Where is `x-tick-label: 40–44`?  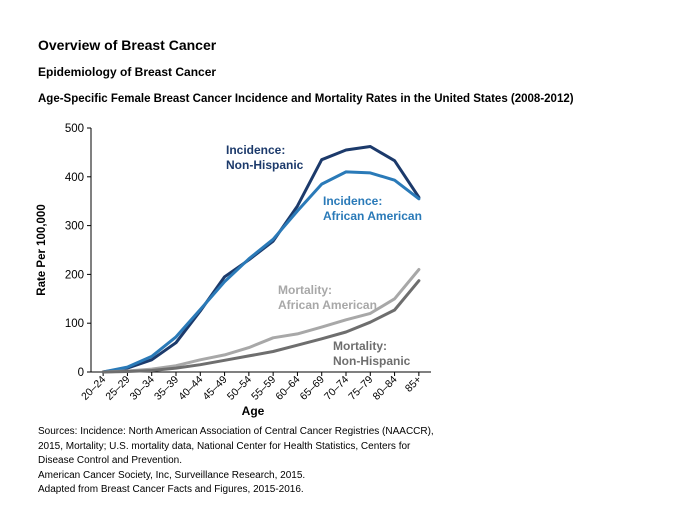 x-tick-label: 40–44 is located at coordinates (190, 388).